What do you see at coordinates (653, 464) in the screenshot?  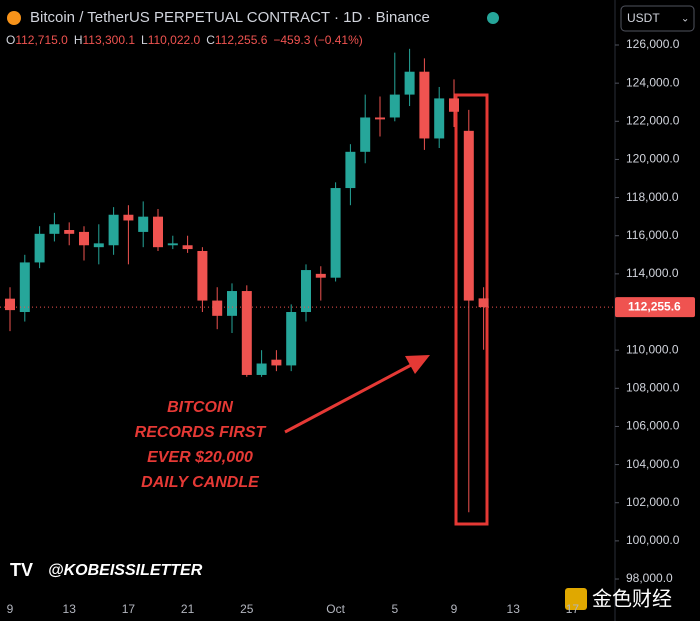 I see `y-tick-label: 104,000.0` at bounding box center [653, 464].